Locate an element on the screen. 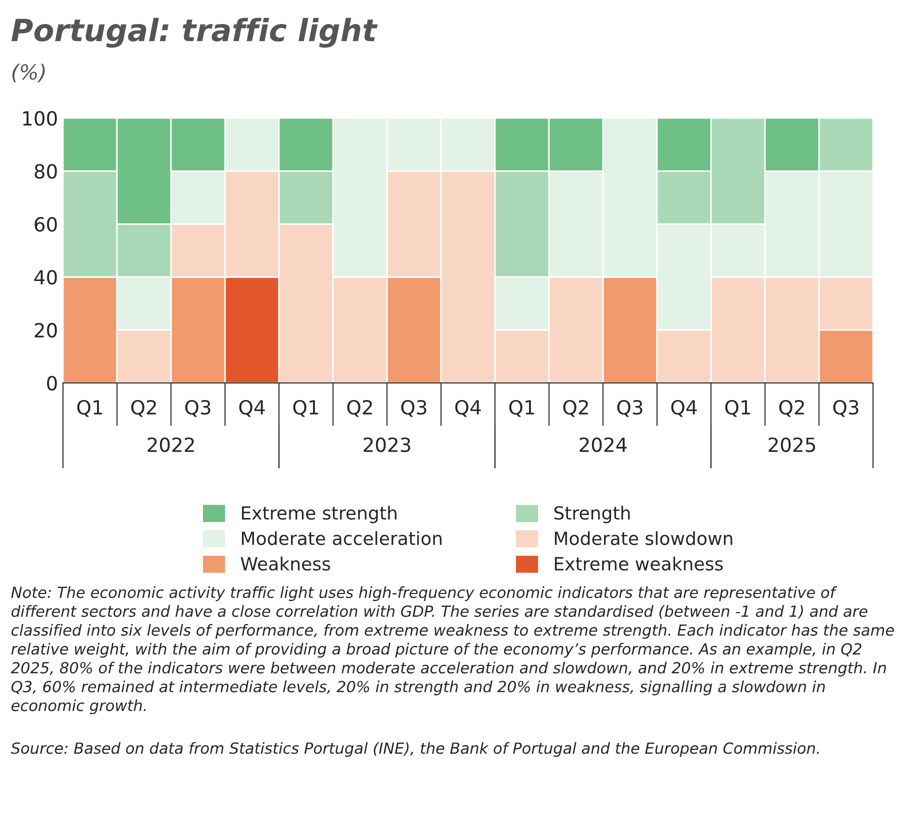 The width and height of the screenshot is (900, 820). legend-label: Moderate acceleration is located at coordinates (342, 538).